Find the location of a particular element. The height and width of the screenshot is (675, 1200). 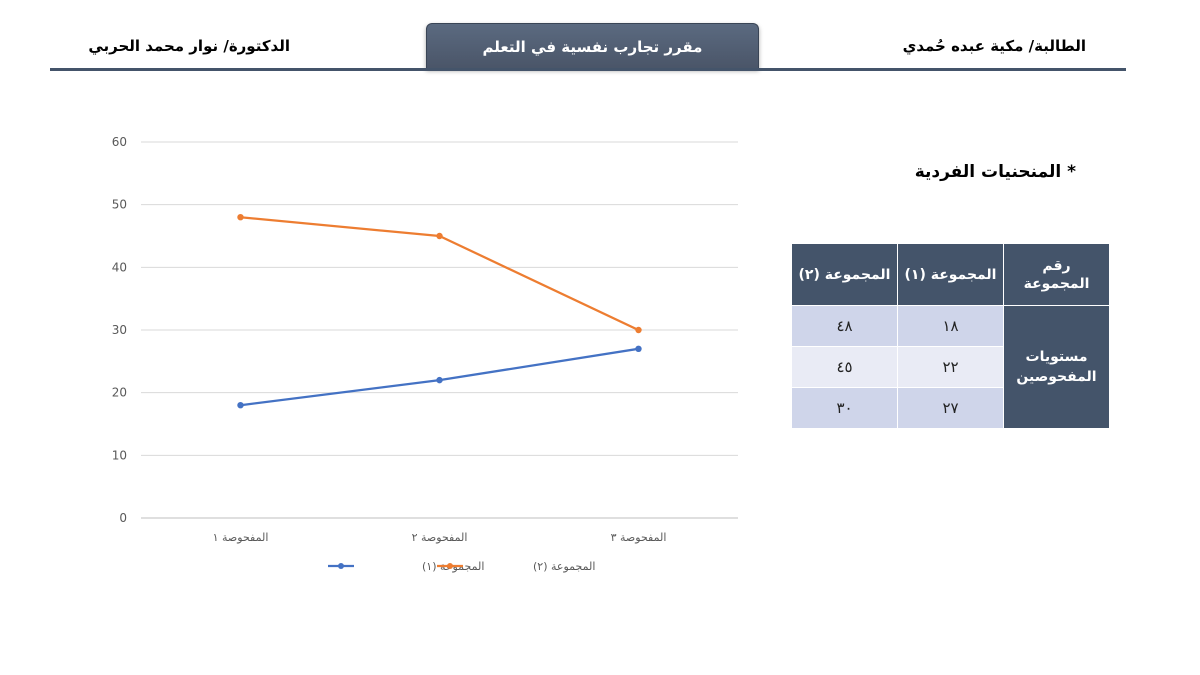

header-group-1: المجموعة (١) is located at coordinates (950, 274).